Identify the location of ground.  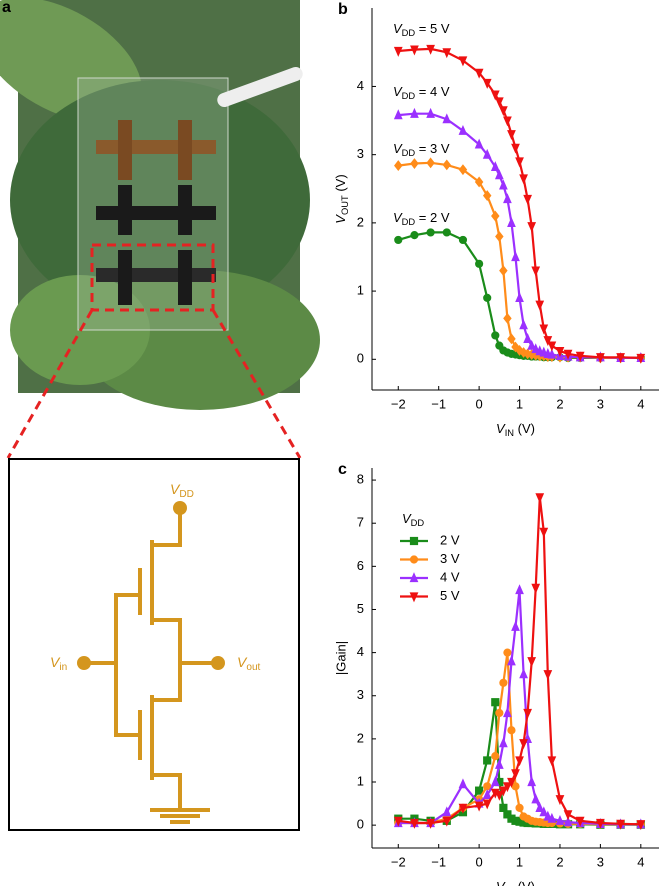
(180, 816).